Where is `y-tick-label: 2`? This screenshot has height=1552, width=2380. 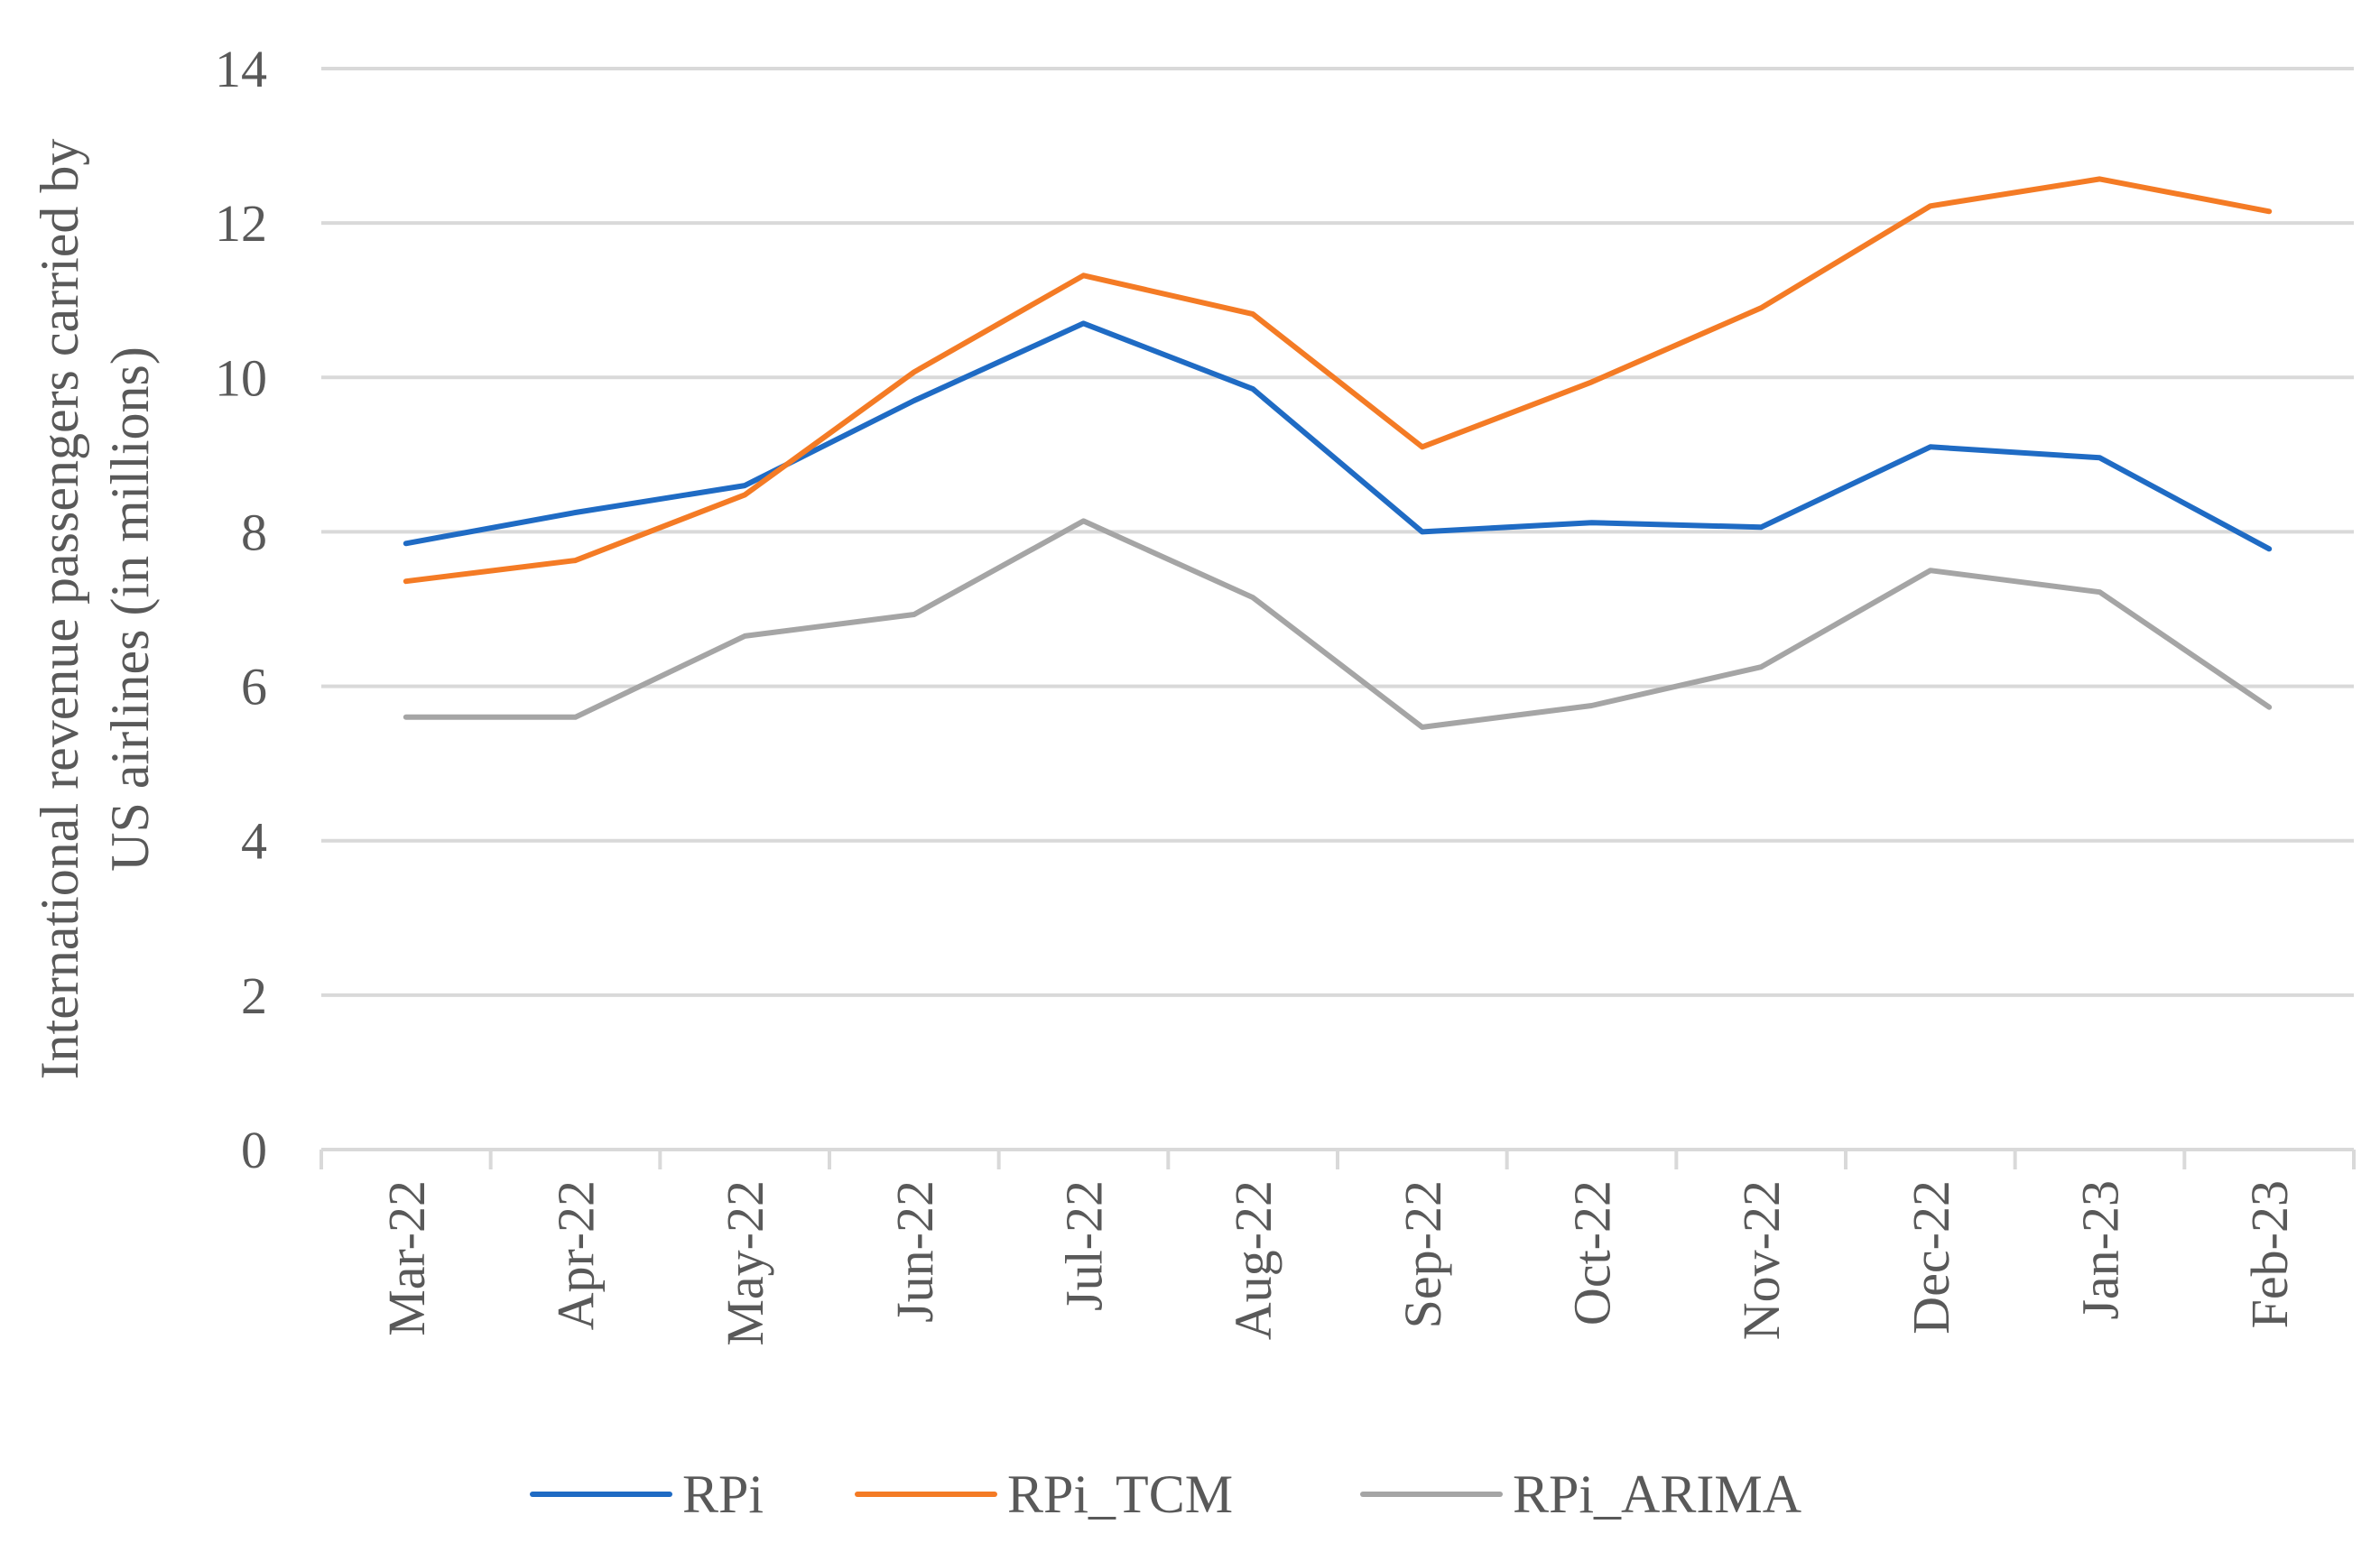
y-tick-label: 2 is located at coordinates (254, 996).